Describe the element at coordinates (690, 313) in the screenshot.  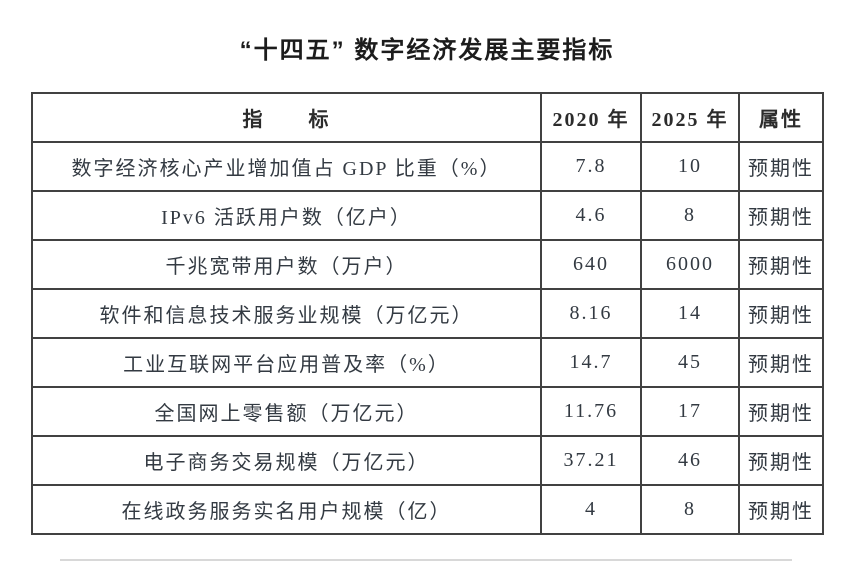
I see `value-2025-cell: 14` at that location.